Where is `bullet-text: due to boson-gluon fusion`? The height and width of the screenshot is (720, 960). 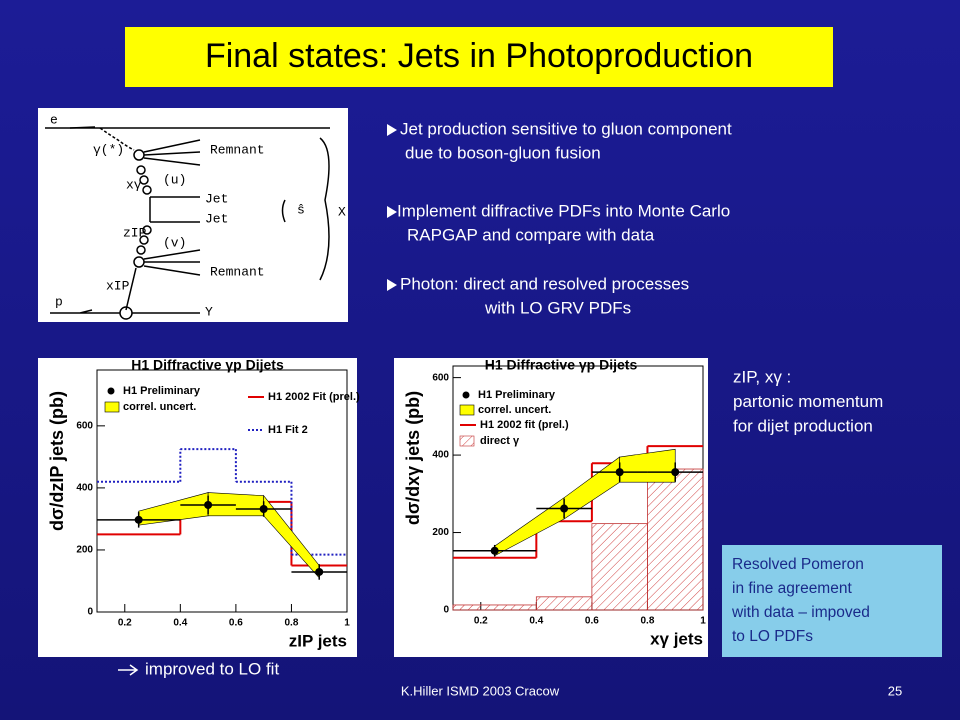 bullet-text: due to boson-gluon fusion is located at coordinates (503, 152).